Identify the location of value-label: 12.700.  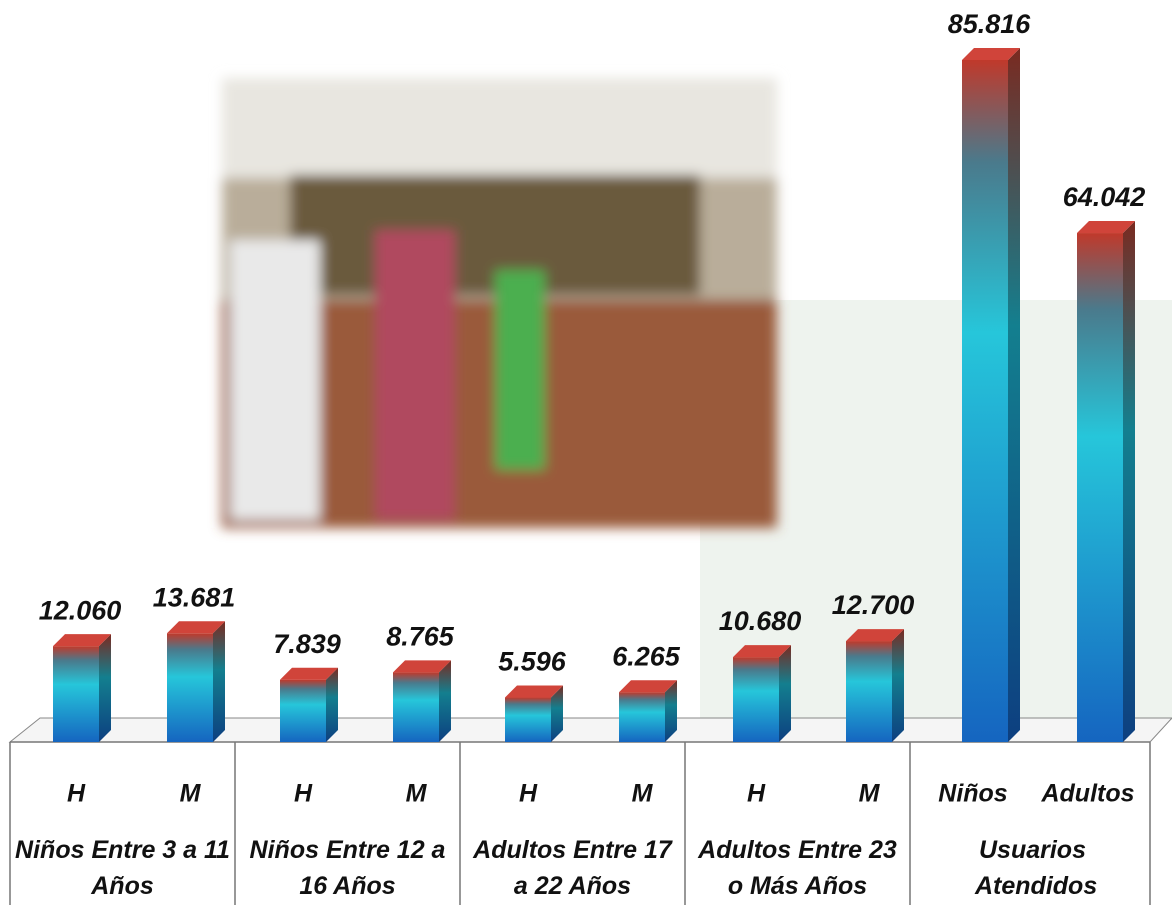
(873, 605).